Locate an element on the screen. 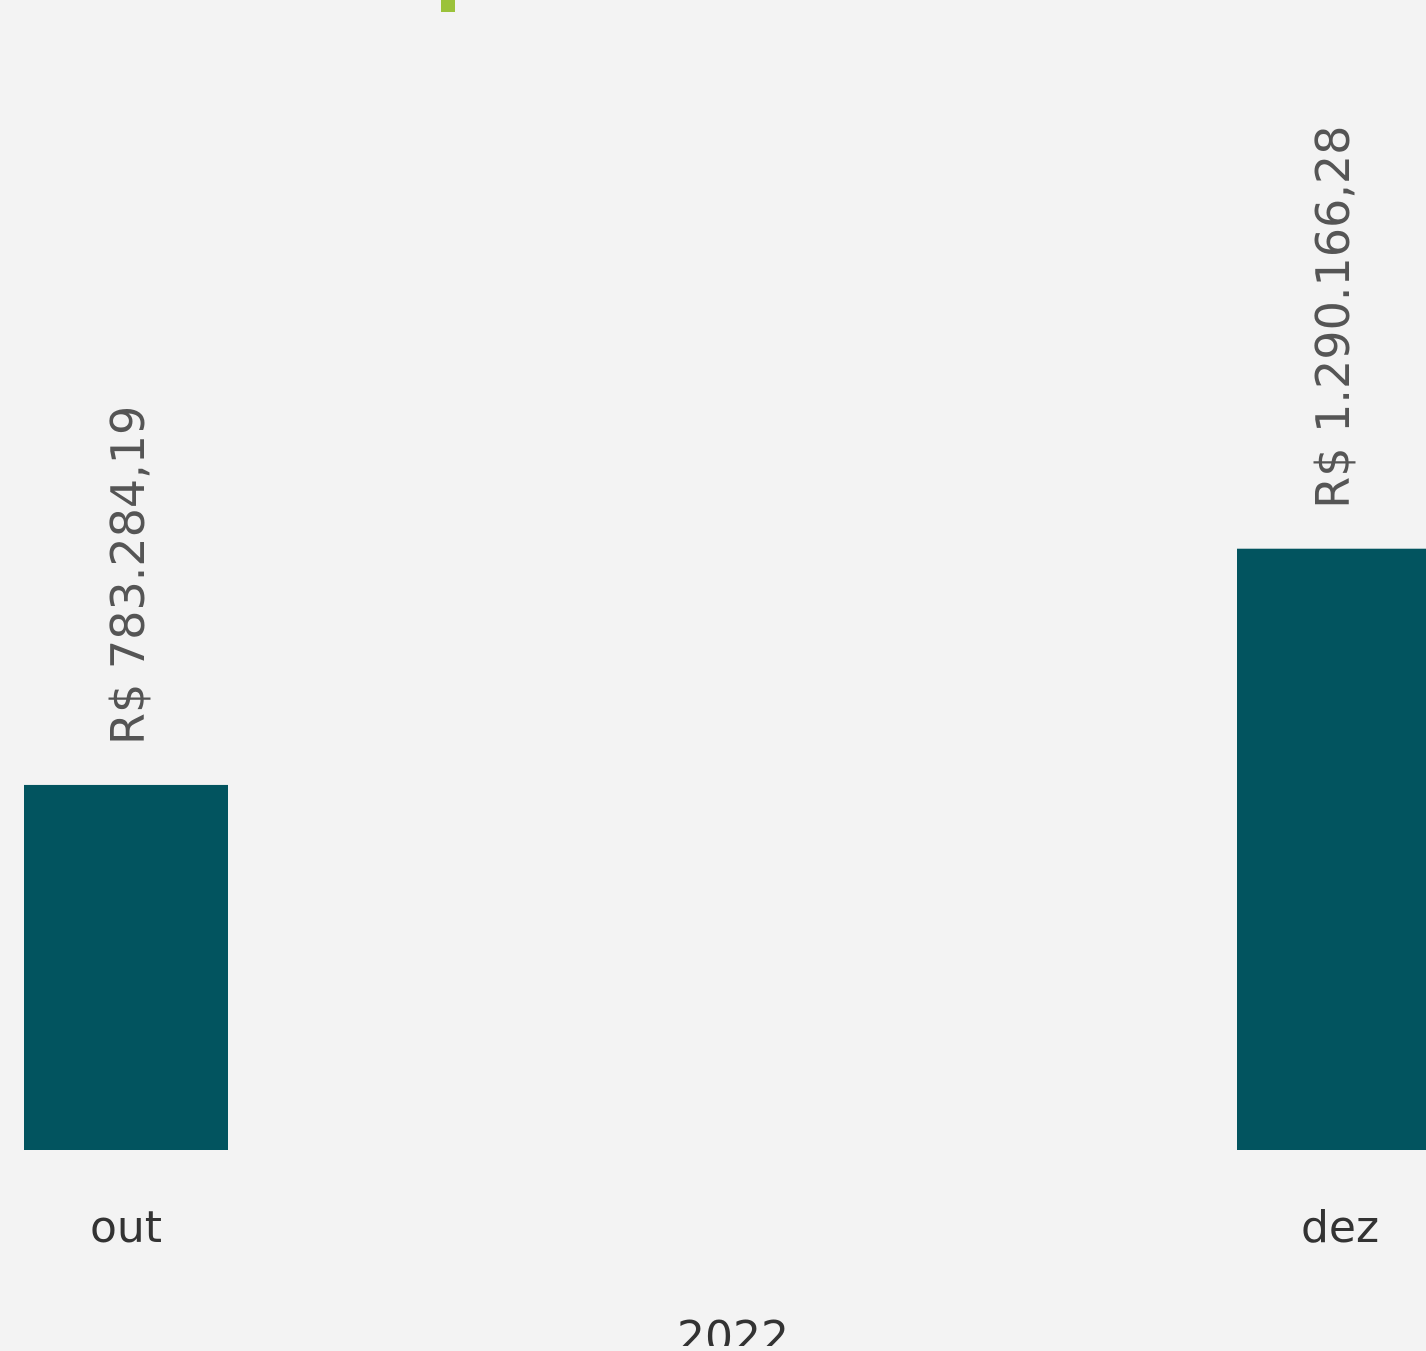 The width and height of the screenshot is (1426, 1351). bar-out is located at coordinates (126, 967).